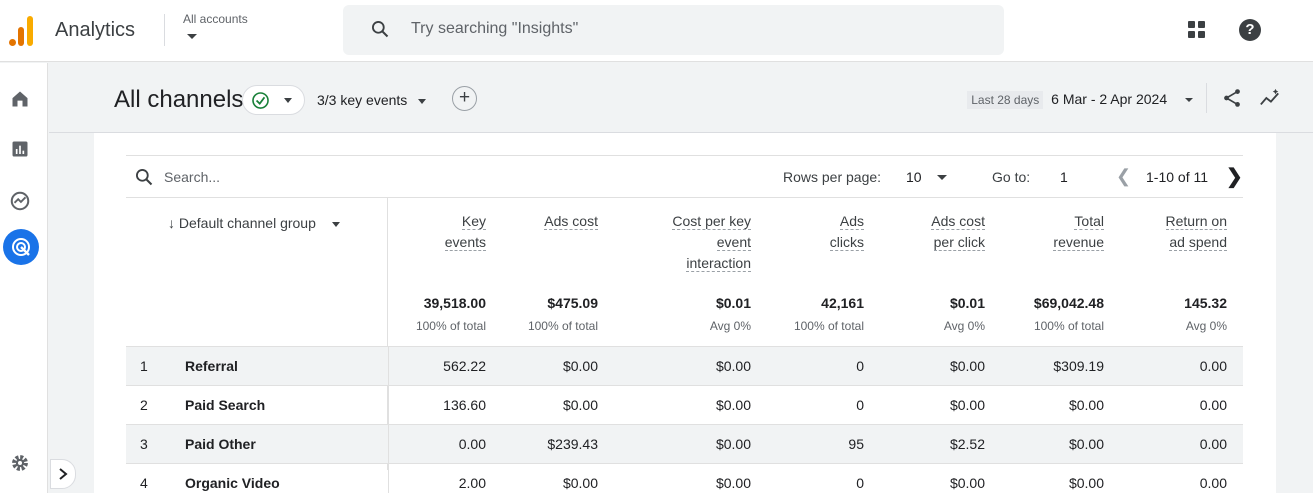 This screenshot has height=493, width=1313. Describe the element at coordinates (1124, 176) in the screenshot. I see `previous-page-button: ❮` at that location.